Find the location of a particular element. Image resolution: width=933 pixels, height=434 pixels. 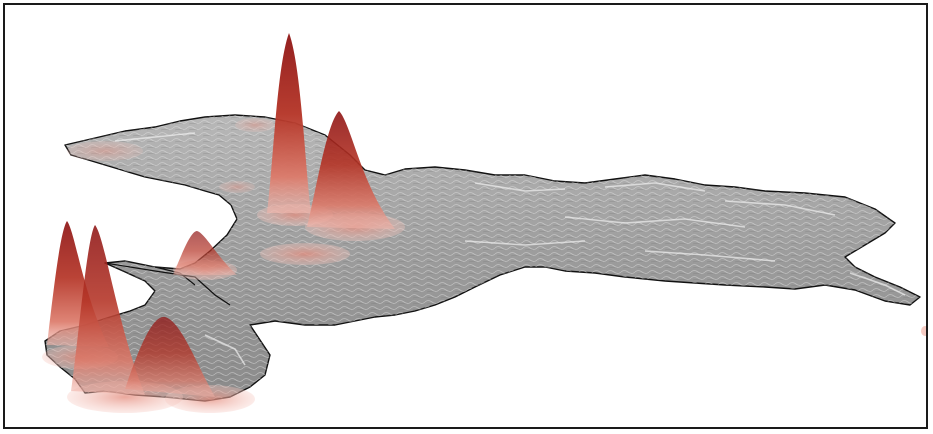

peak-south-mid is located at coordinates (170, 356).